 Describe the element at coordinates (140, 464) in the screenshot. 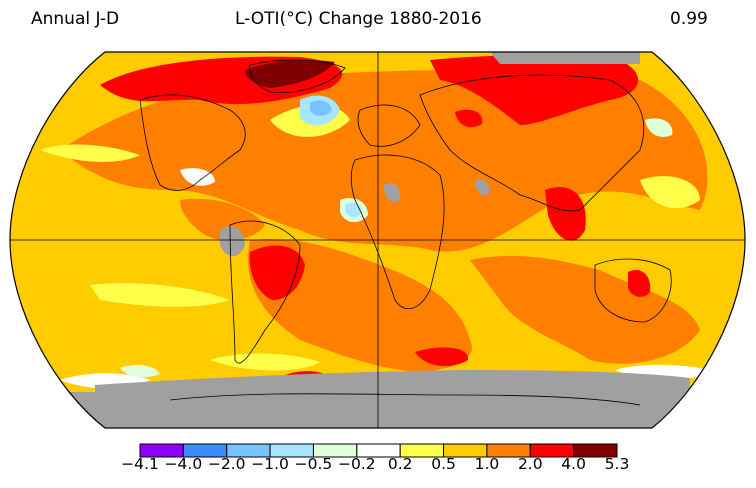

I see `legend-tick: −4.1` at that location.